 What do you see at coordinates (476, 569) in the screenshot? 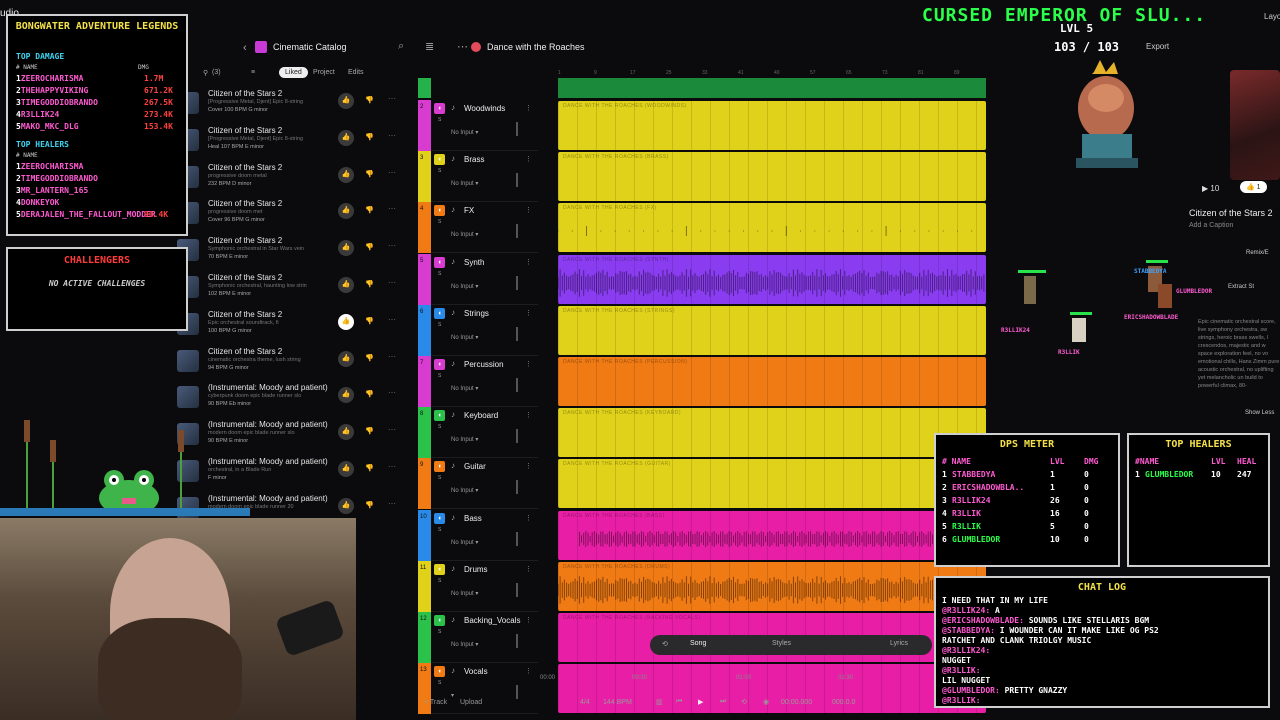
I see `track-name: Drums` at bounding box center [476, 569].